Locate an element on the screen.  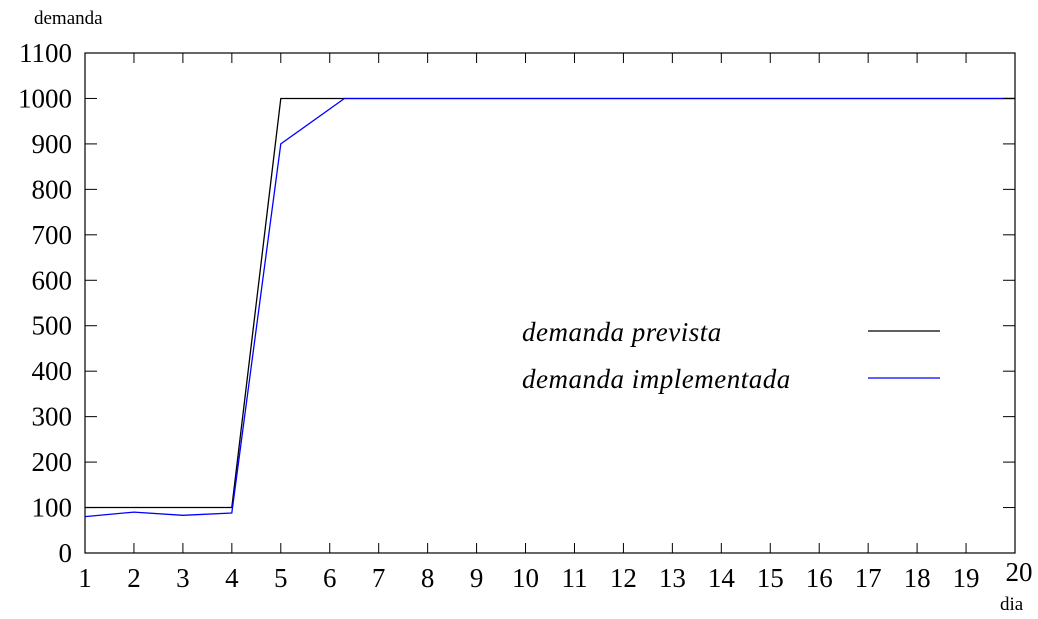
x-tick-label: 11 is located at coordinates (574, 578).